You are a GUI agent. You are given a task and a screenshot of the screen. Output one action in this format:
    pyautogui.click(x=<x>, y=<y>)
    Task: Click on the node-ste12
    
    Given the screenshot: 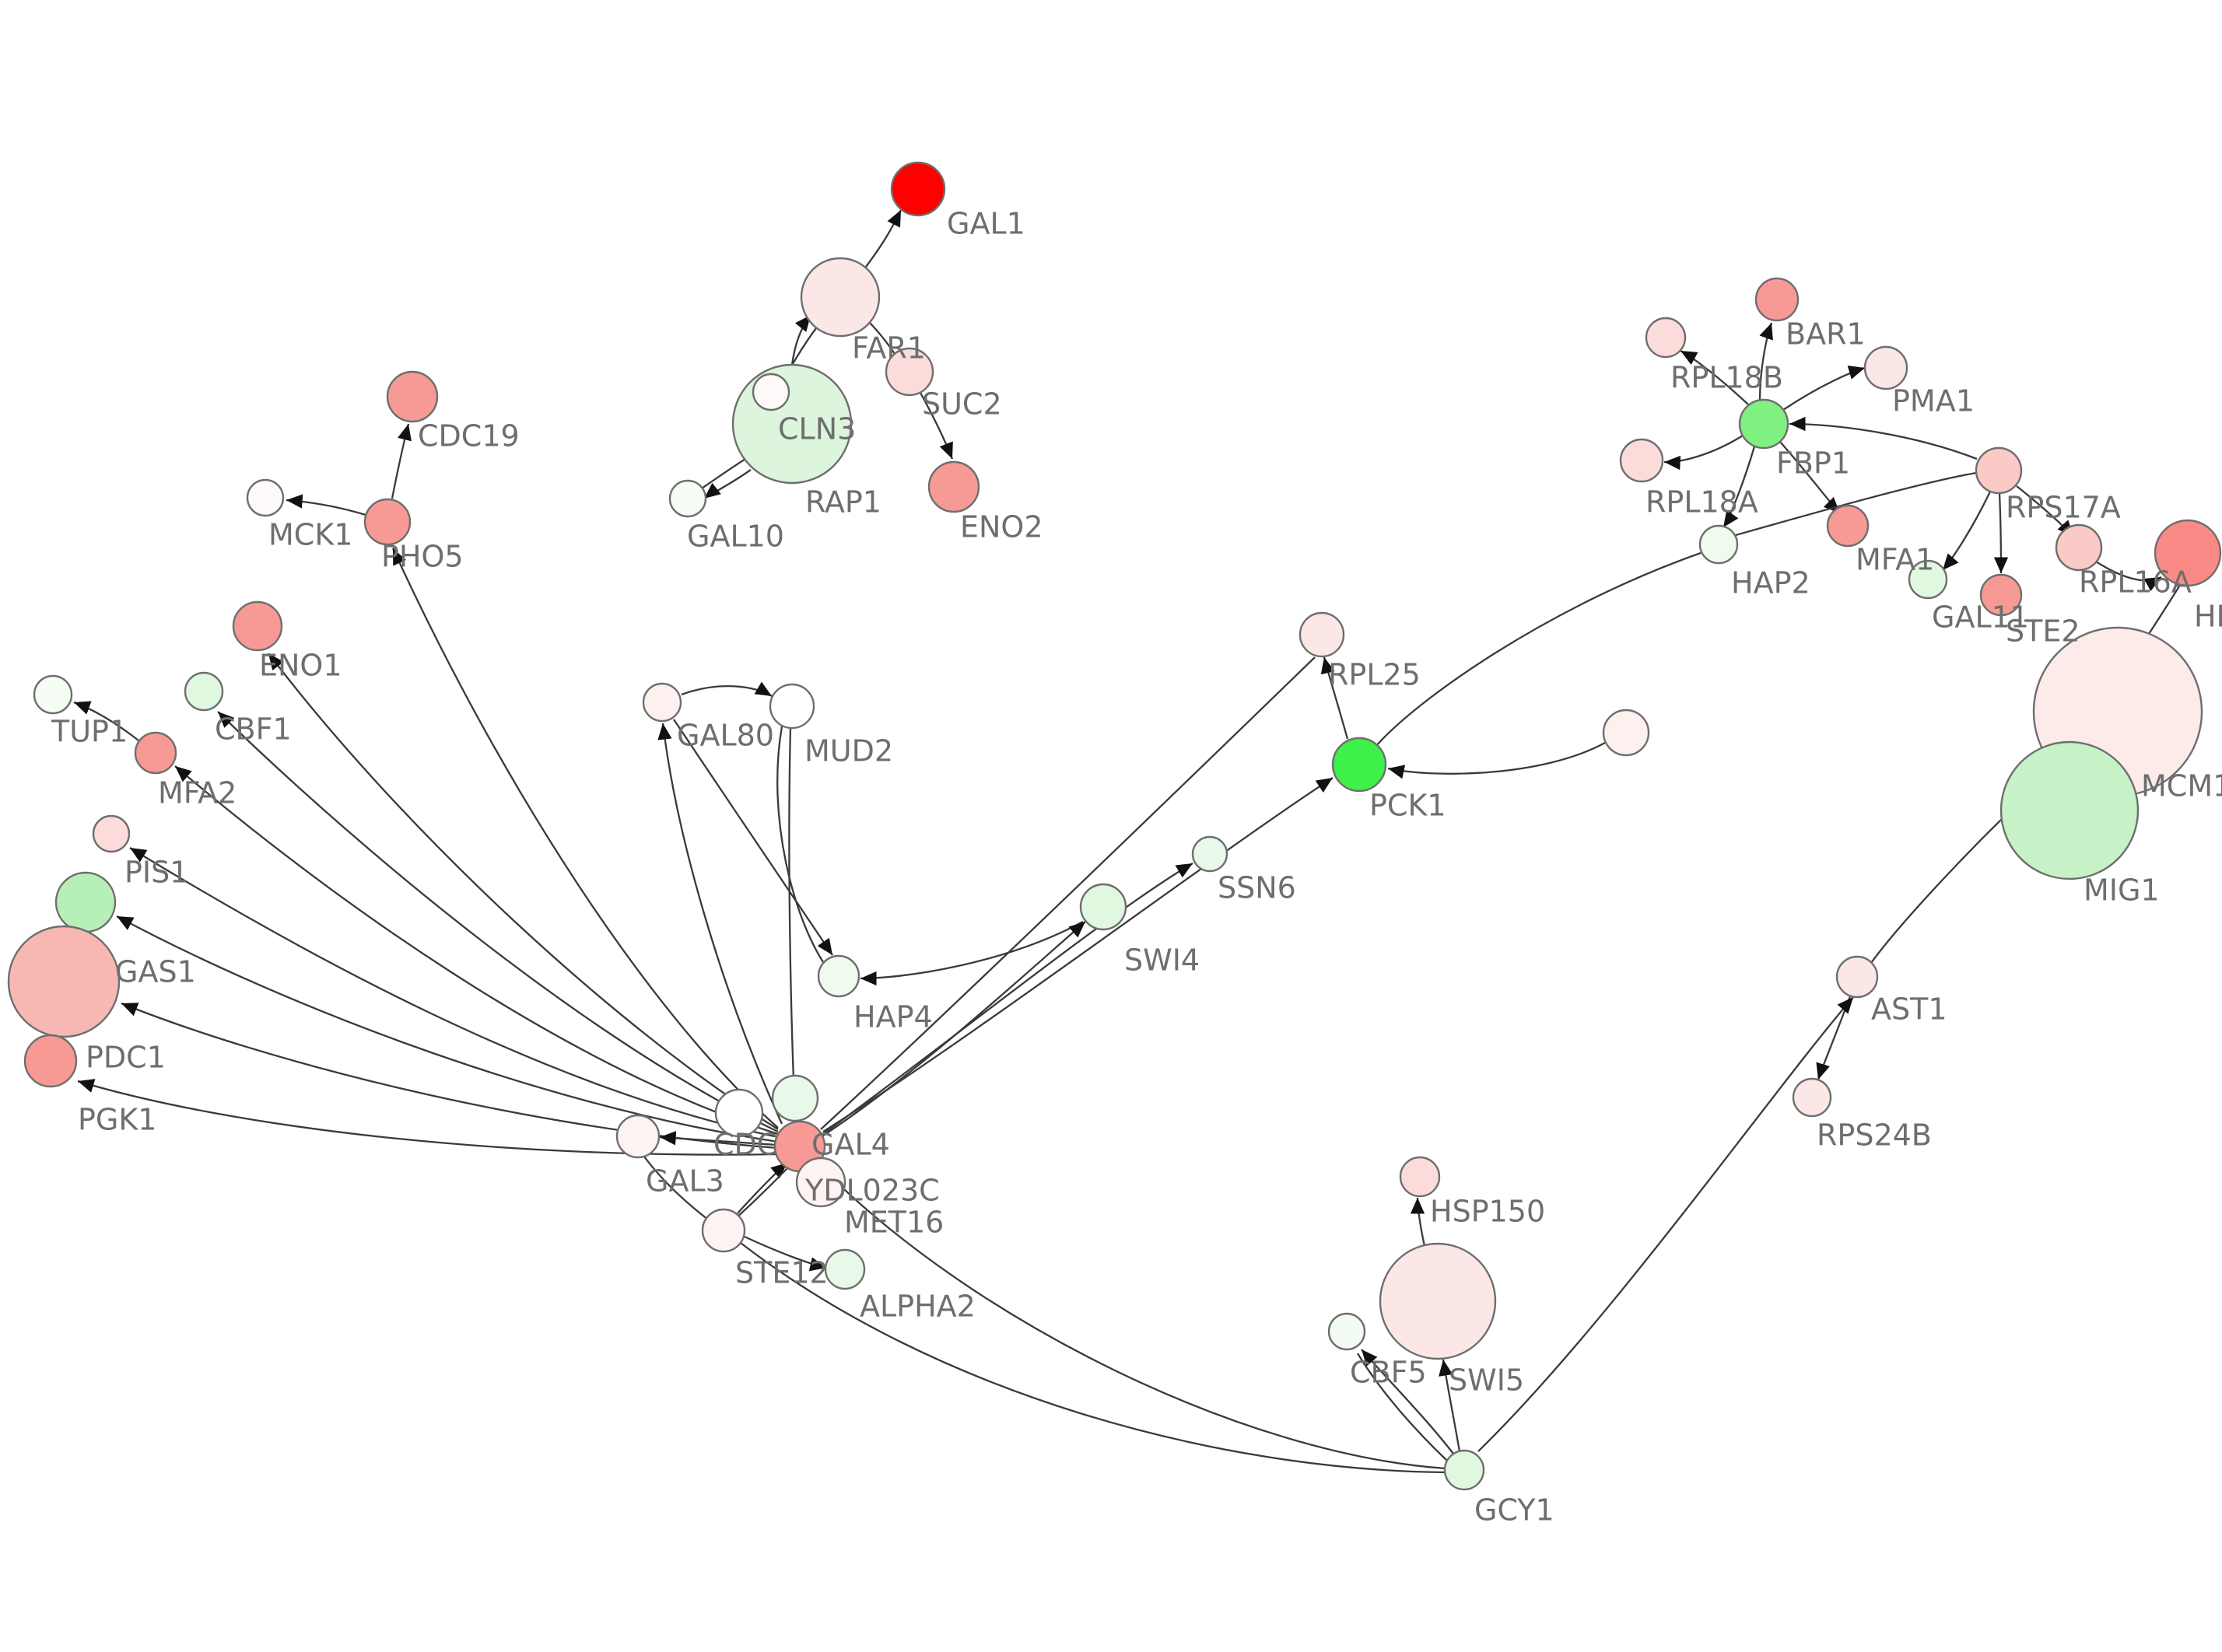 What is the action you would take?
    pyautogui.click(x=723, y=1230)
    